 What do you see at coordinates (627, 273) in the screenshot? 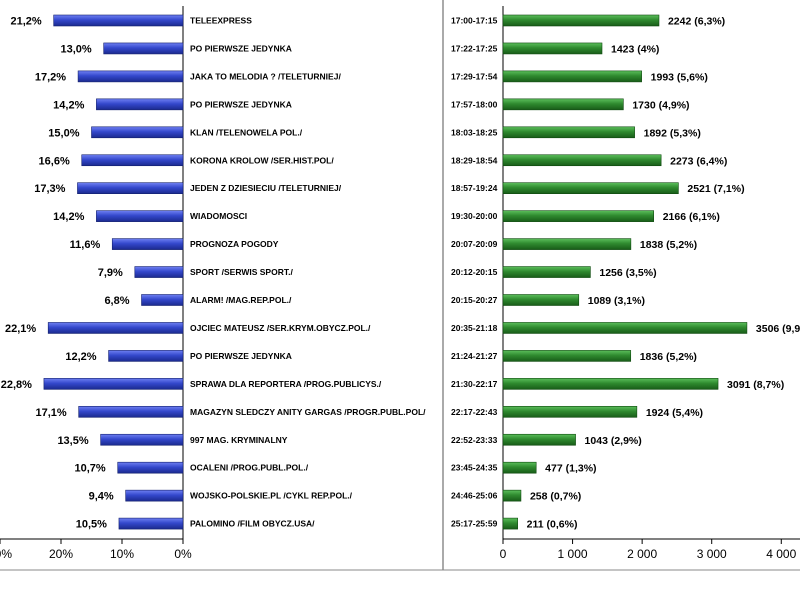
I see `viewers-value-label: 1256 (3,5%)` at bounding box center [627, 273].